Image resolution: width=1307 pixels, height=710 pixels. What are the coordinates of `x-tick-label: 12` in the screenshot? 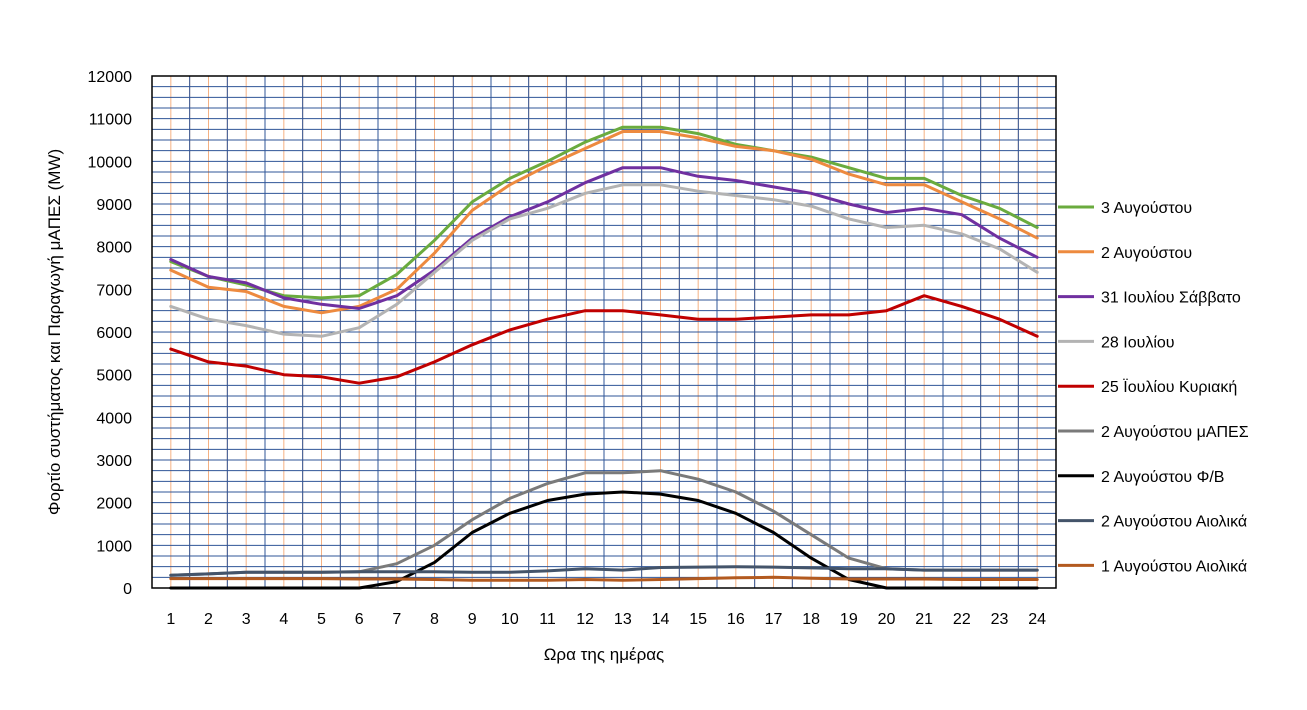 It's located at (585, 619).